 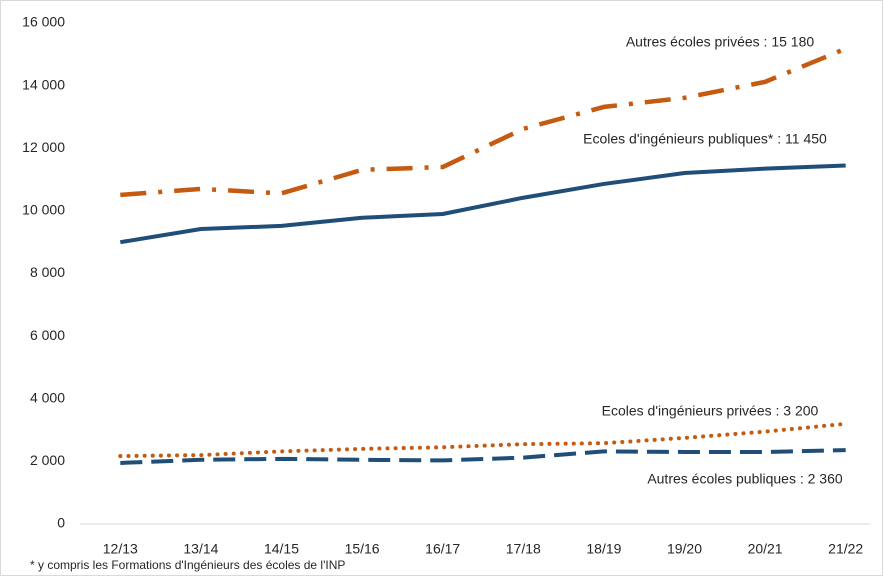 I want to click on x-tick-label: 18/19, so click(x=603, y=549).